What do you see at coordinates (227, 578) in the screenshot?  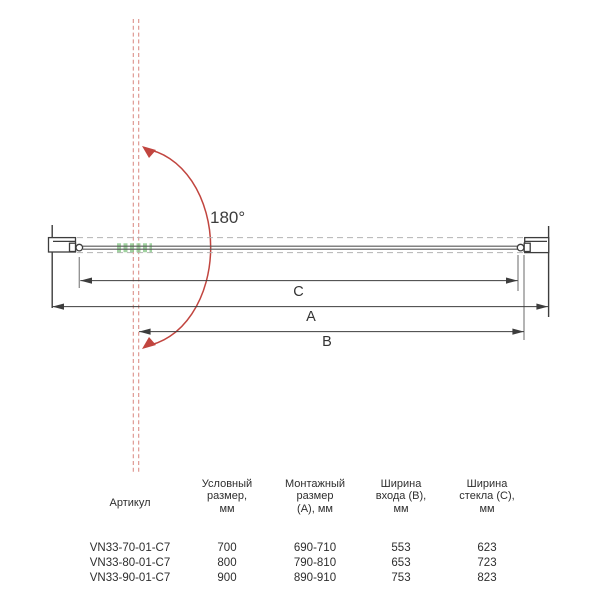 I see `nominal-value: 900` at bounding box center [227, 578].